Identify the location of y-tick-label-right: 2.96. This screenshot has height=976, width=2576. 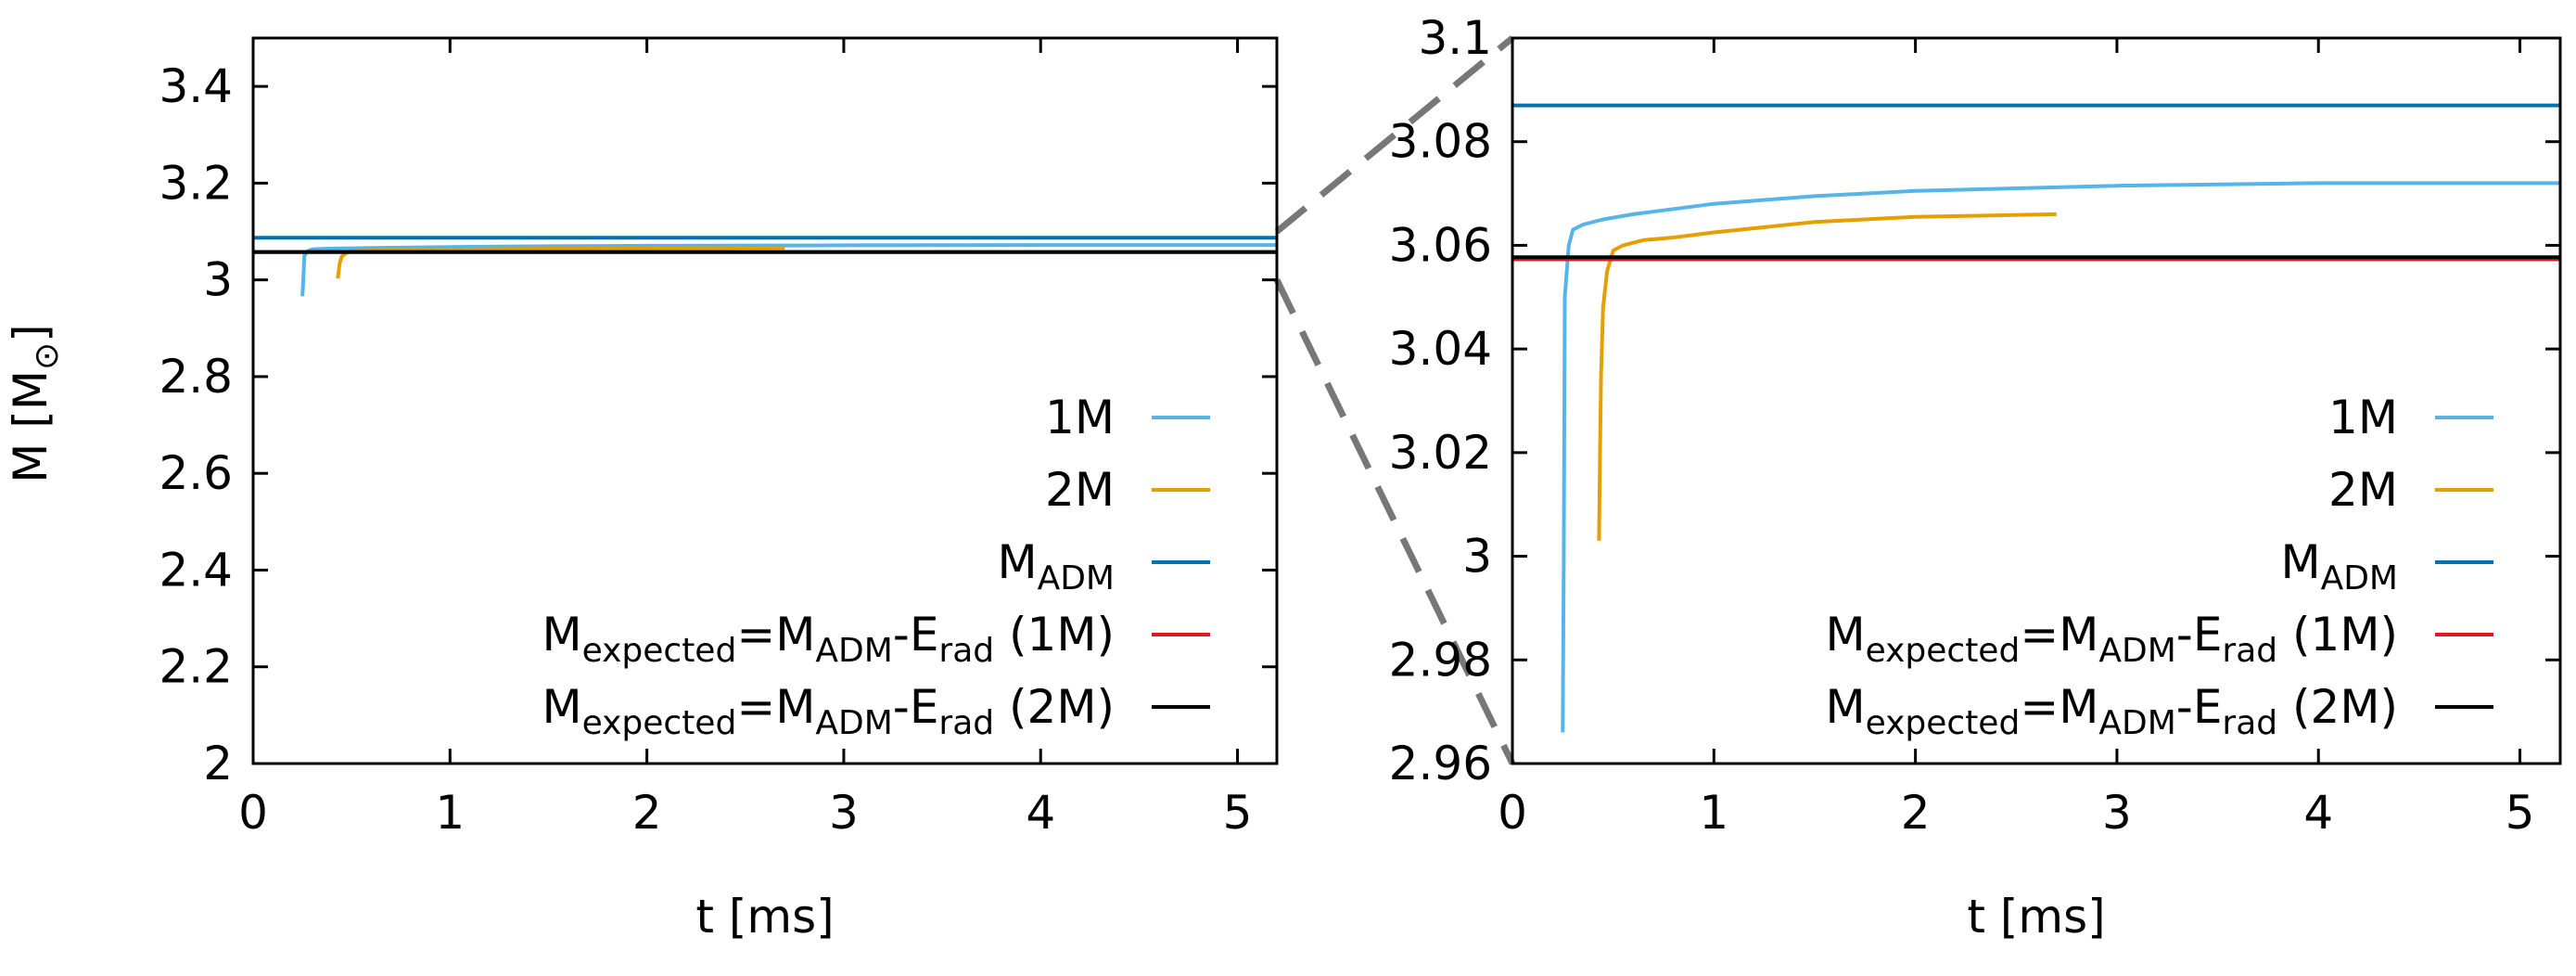
(1440, 763).